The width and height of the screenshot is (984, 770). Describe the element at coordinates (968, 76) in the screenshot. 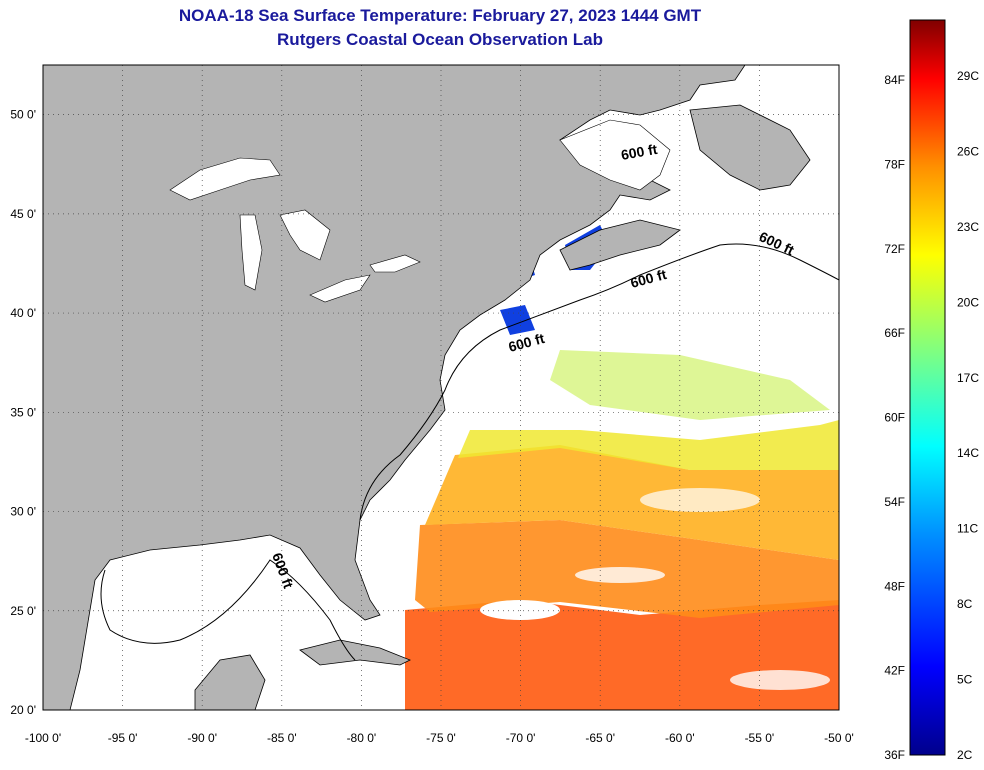

I see `colorbar-c-label: 29C` at that location.